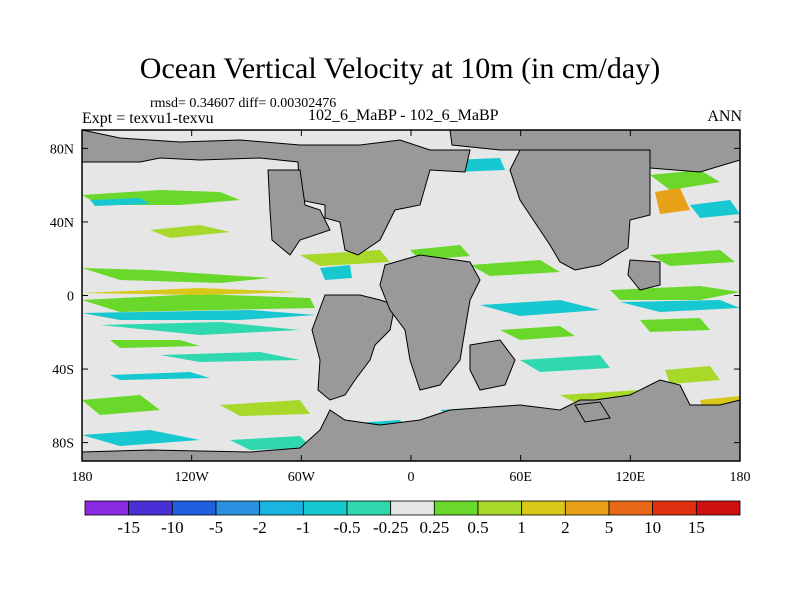  Describe the element at coordinates (477, 527) in the screenshot. I see `colorbar-label: 0.5` at that location.